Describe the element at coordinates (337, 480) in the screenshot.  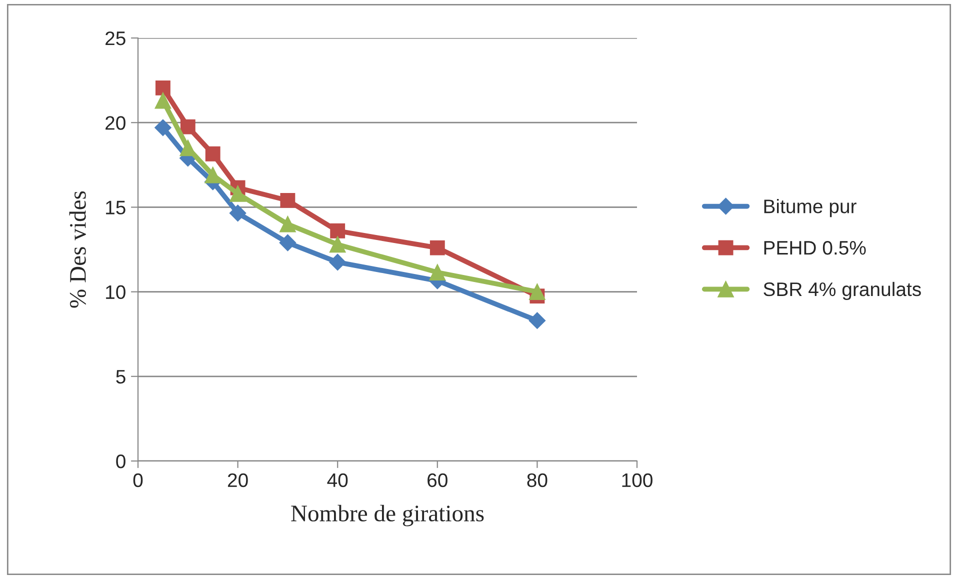
I see `x-tick-label: 40` at that location.